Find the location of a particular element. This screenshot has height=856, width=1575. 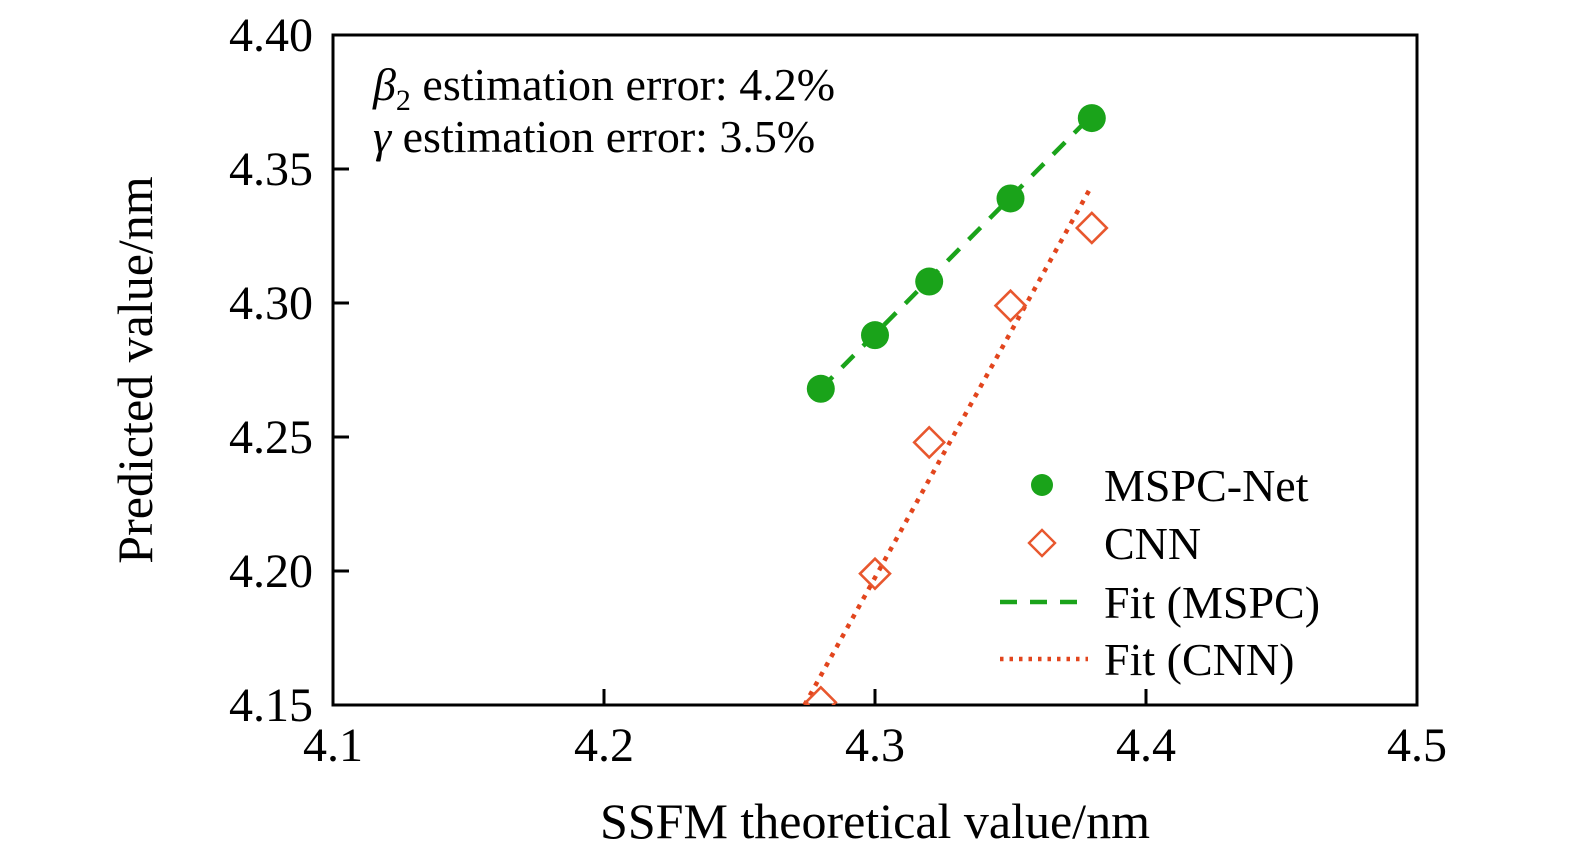

x-axis-title: SSFM theoretical value/nm is located at coordinates (875, 821).